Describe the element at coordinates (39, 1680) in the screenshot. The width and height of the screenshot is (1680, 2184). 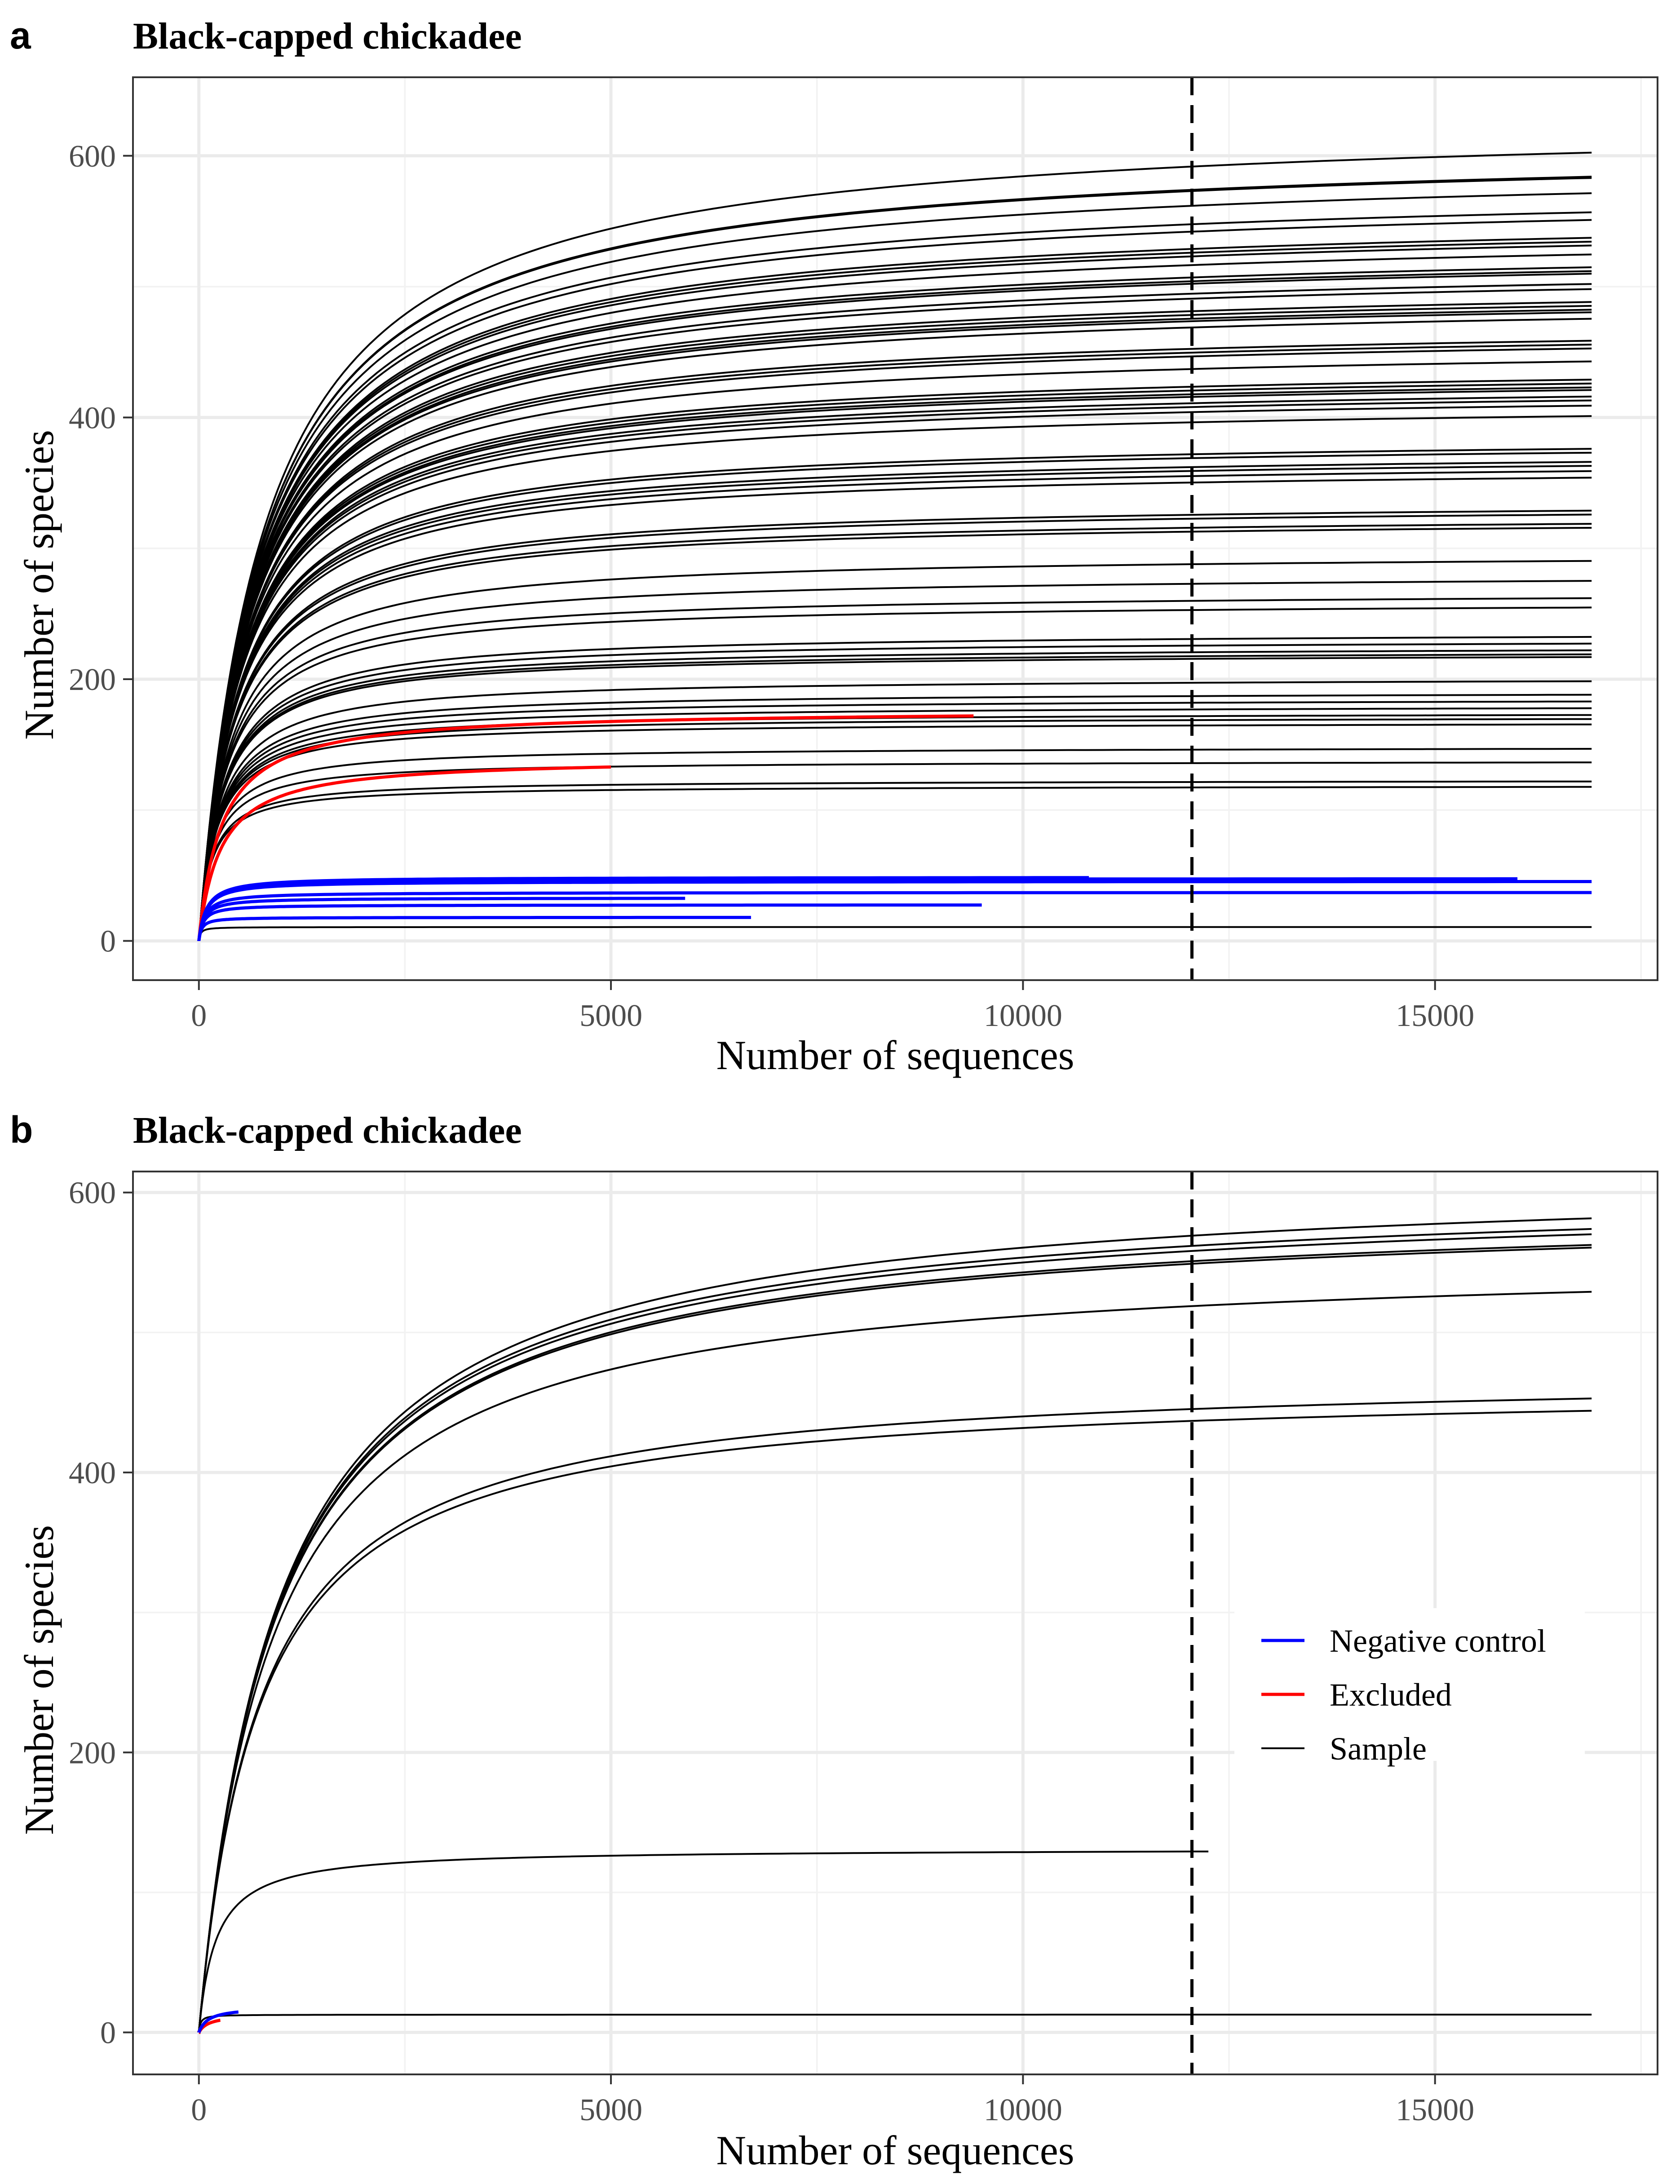
I see `panel-b-y-axis-title: Number of species` at that location.